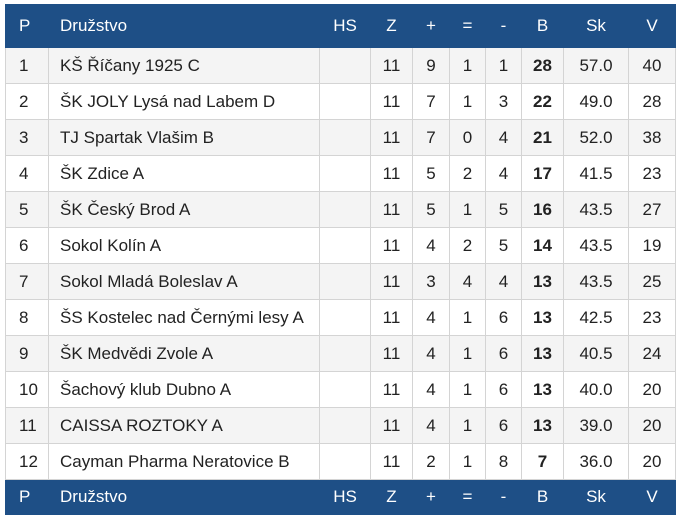 This screenshot has height=525, width=679. I want to click on cell-score: 49.0, so click(596, 101).